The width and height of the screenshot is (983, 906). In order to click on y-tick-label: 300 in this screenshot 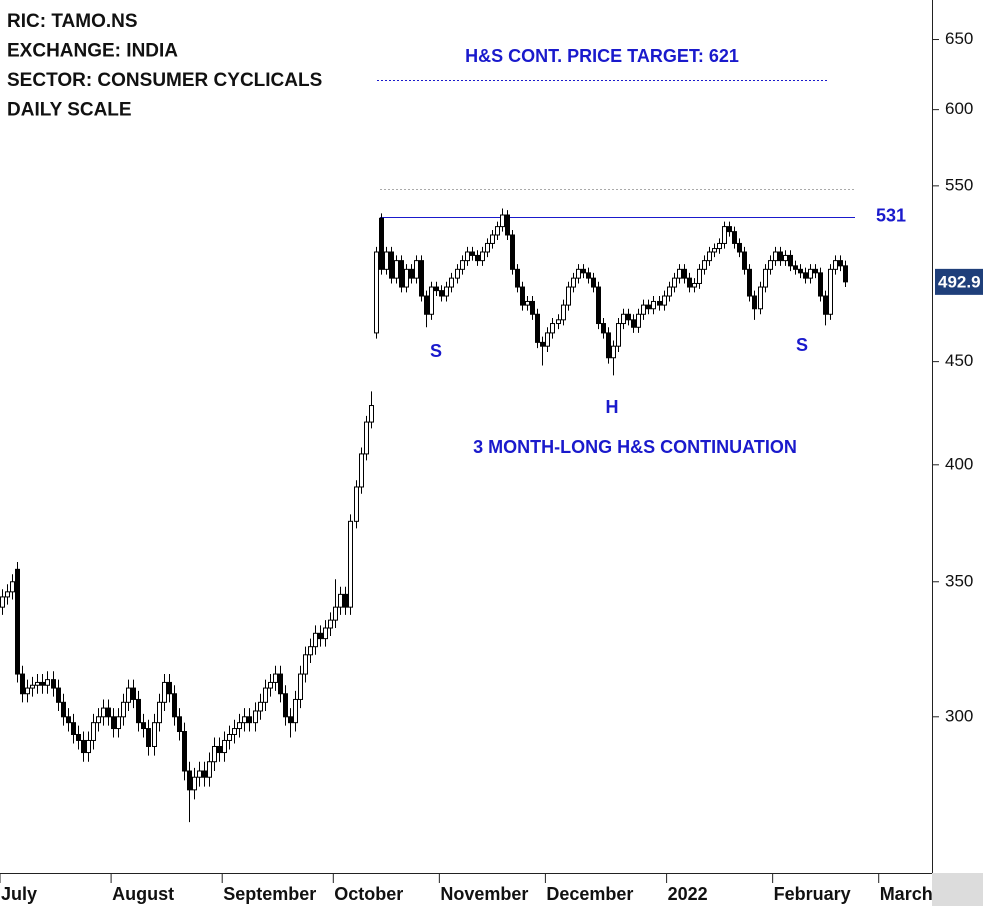, I will do `click(959, 715)`.